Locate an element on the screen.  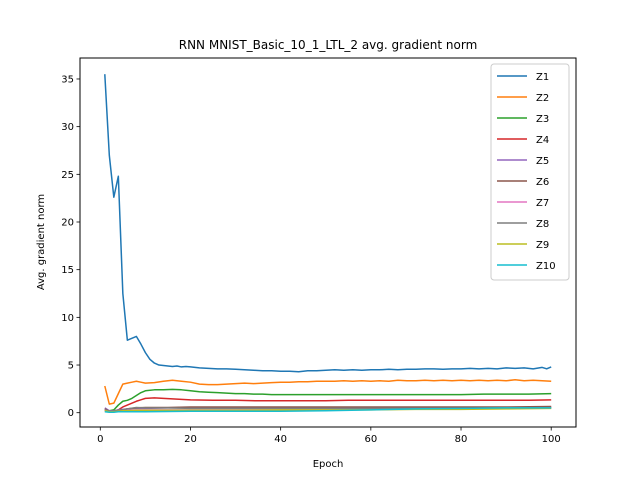
x-tick-label: 0 is located at coordinates (100, 439).